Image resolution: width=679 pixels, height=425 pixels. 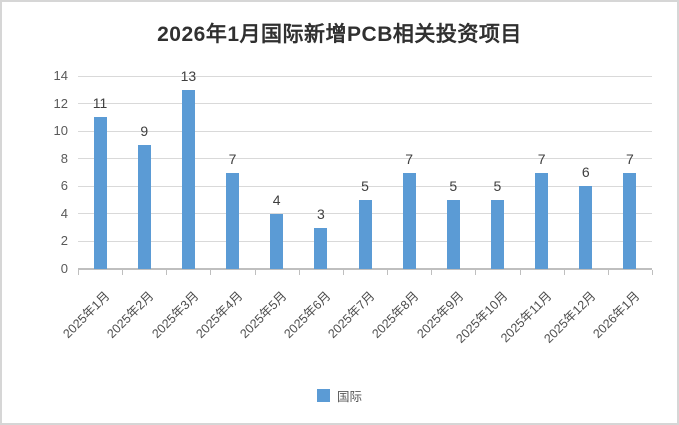 I want to click on x-axis-category-label: 2025年5月, so click(x=263, y=314).